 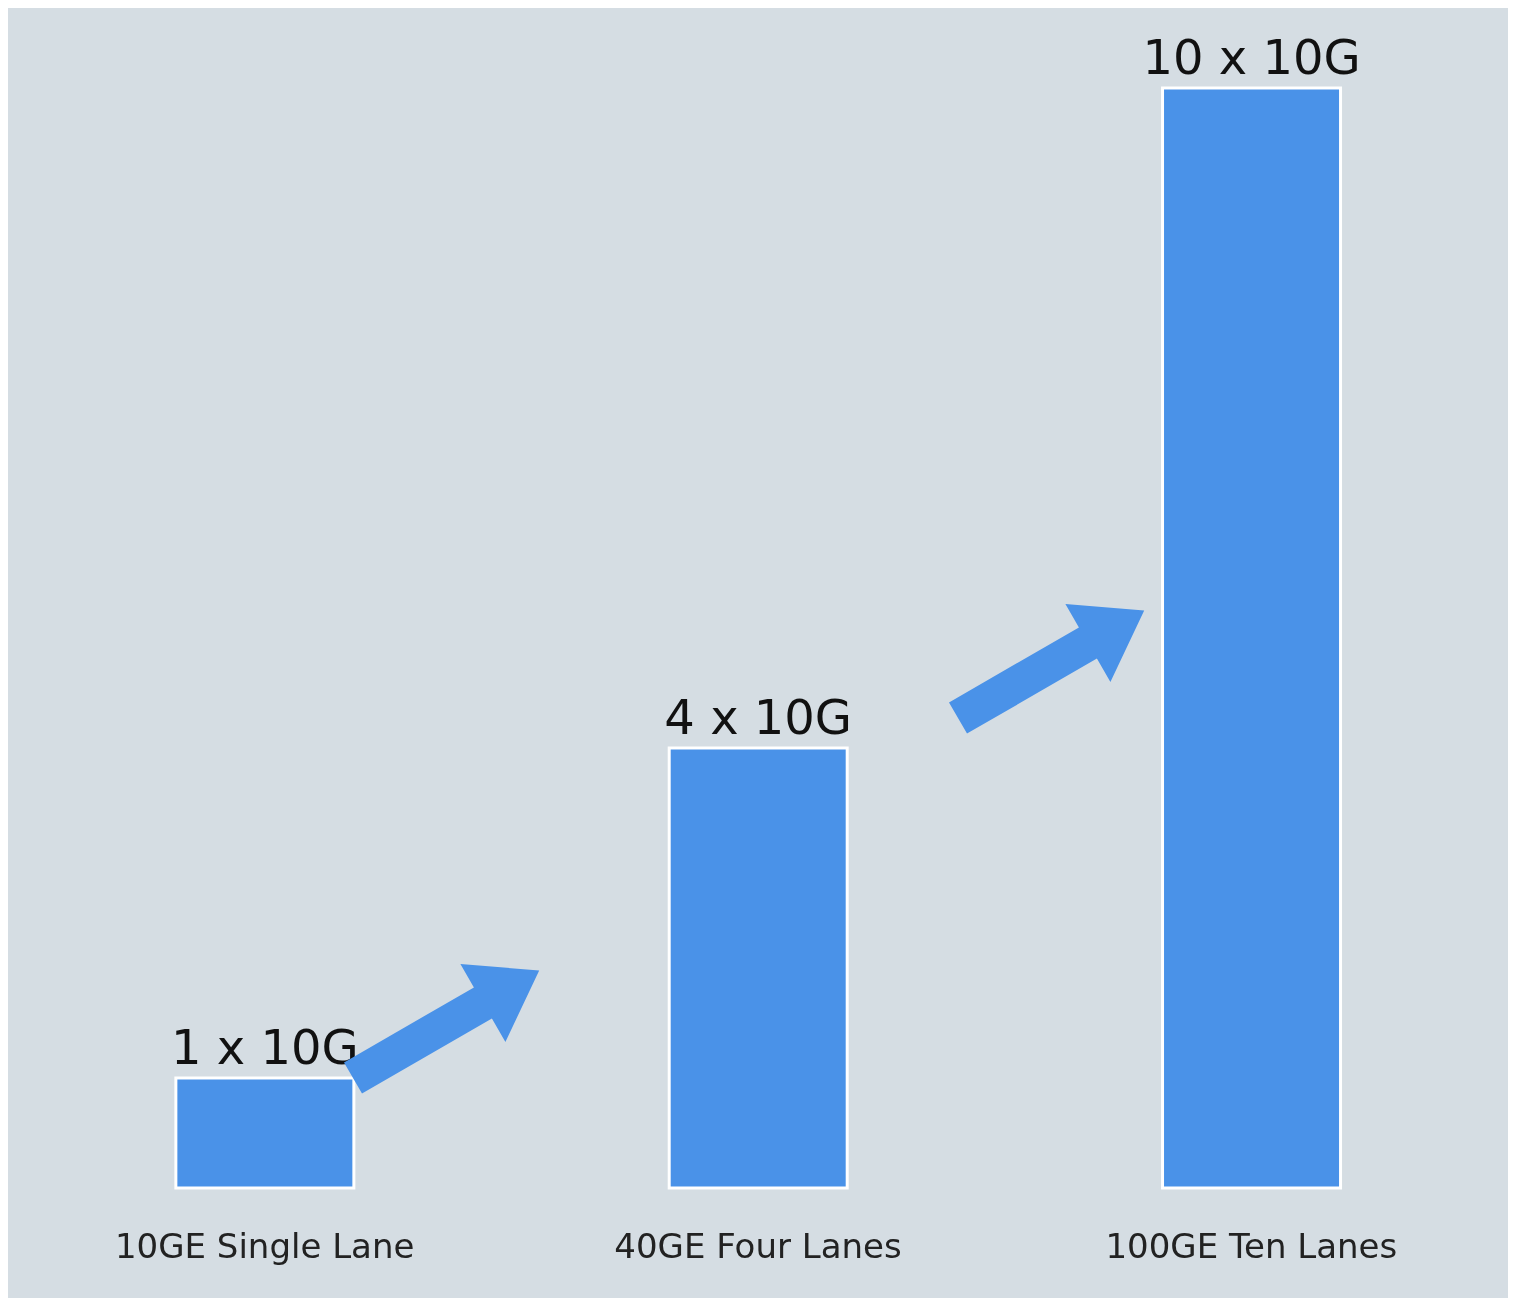 I want to click on data-label: 4 x 10G, so click(x=758, y=717).